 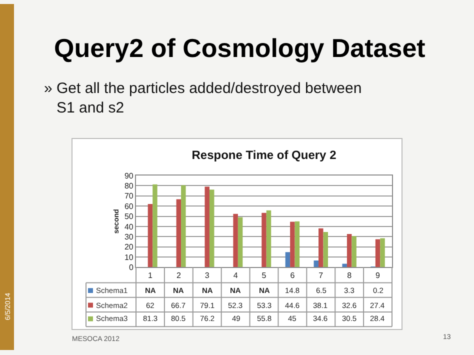 I want to click on text: Query2 of Cosmology Dataset, so click(x=240, y=48).